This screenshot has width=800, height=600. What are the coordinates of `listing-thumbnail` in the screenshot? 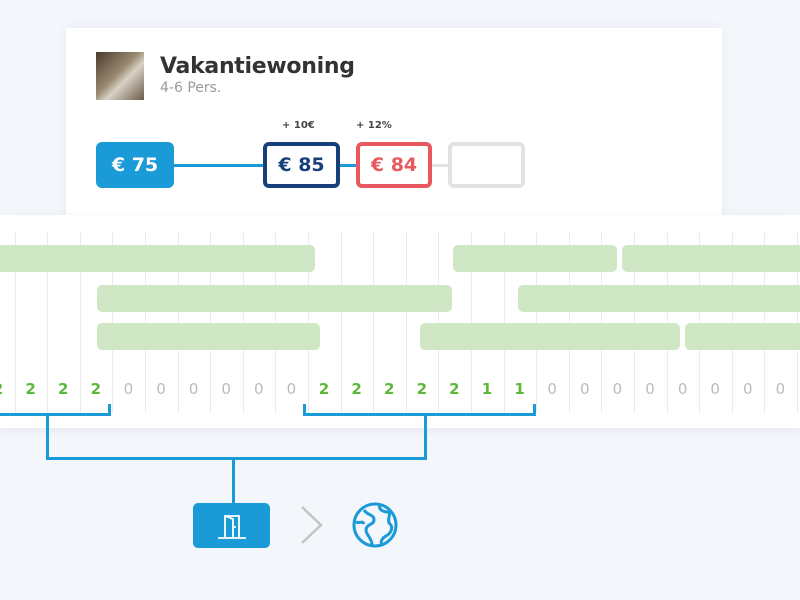 It's located at (120, 76).